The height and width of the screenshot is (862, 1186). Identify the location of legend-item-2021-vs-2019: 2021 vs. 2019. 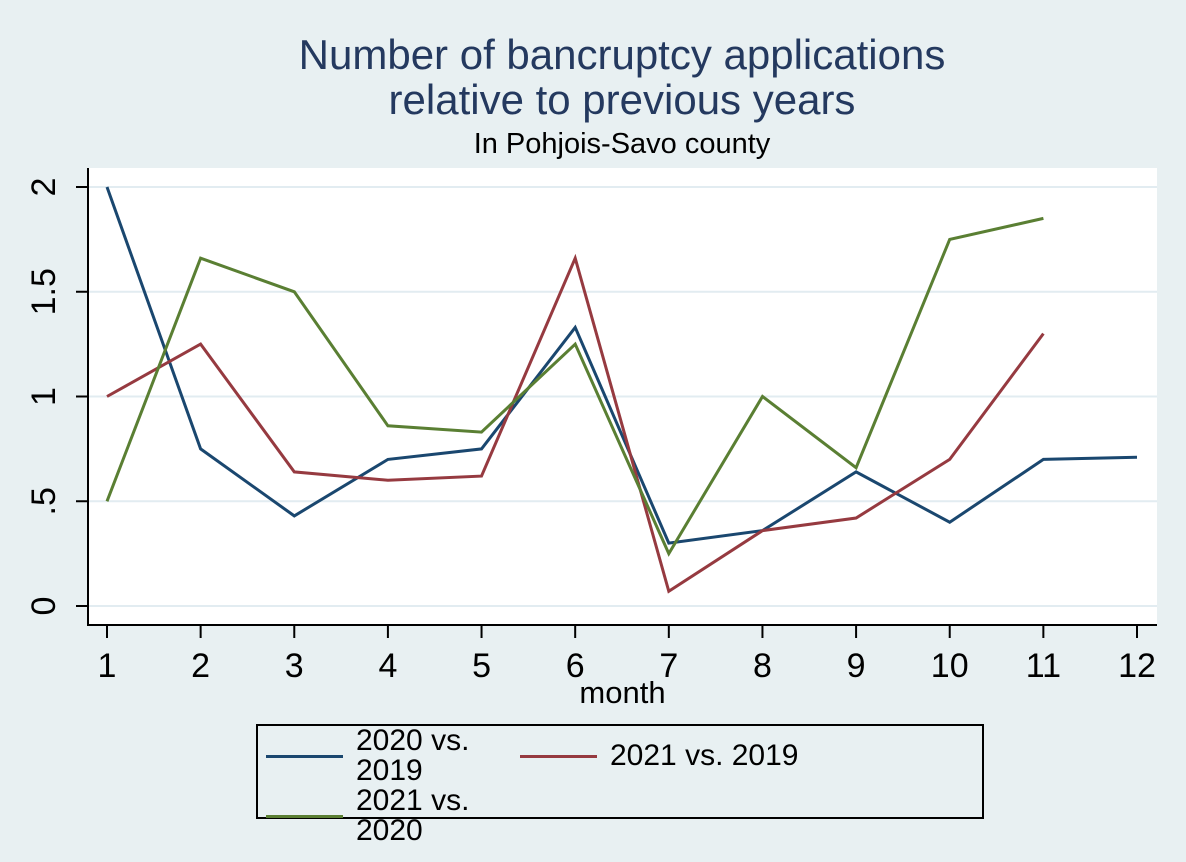
(659, 756).